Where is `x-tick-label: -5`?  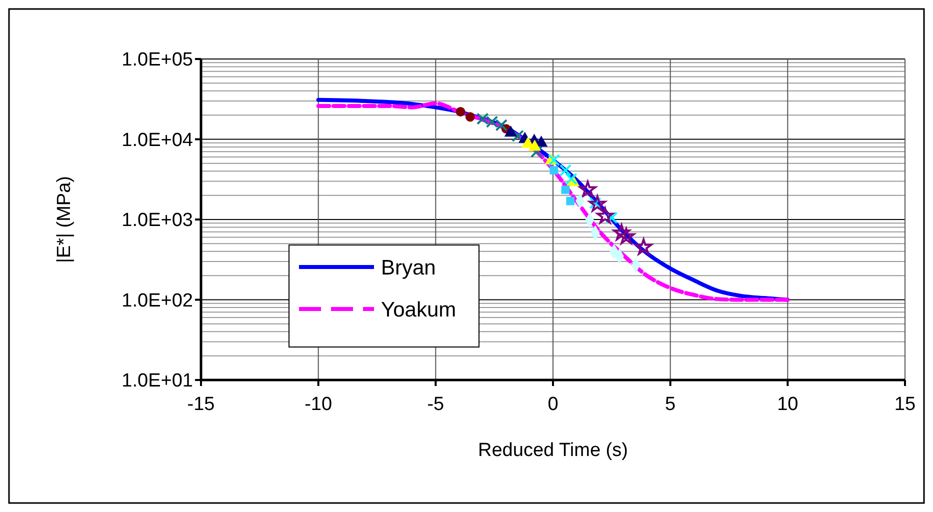
x-tick-label: -5 is located at coordinates (435, 404).